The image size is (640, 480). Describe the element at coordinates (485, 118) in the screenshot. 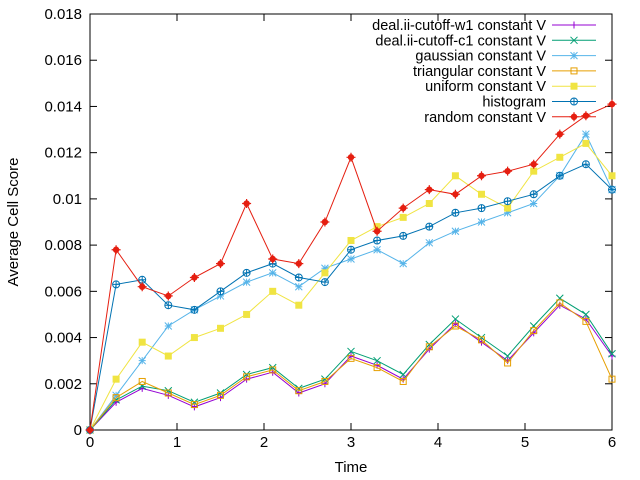

I see `legend-label: random constant V` at that location.